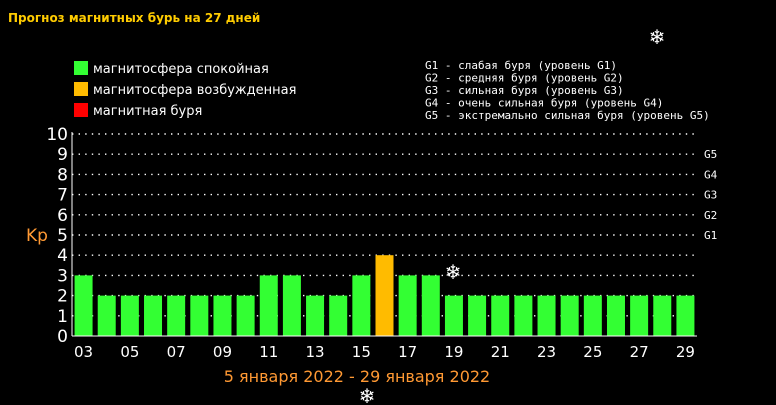  I want to click on g-tick-label: G3, so click(710, 195).